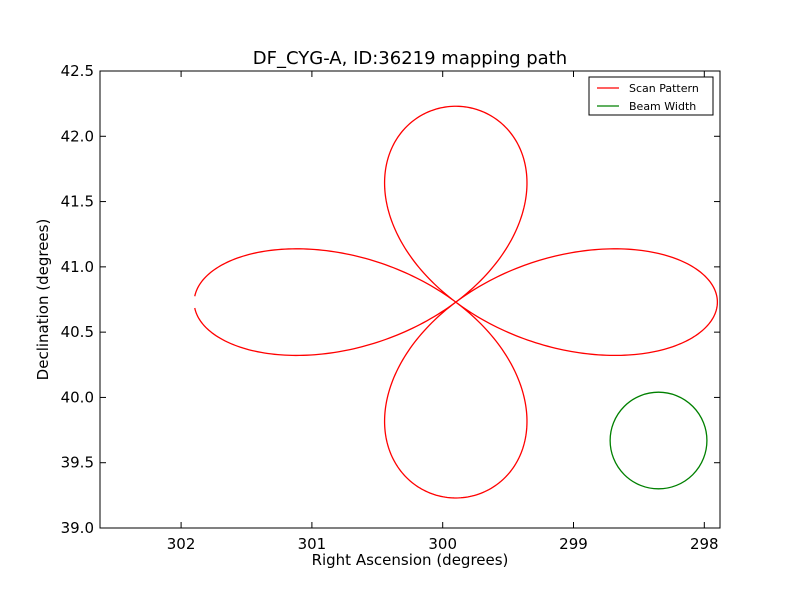 This screenshot has width=800, height=600. Describe the element at coordinates (410, 560) in the screenshot. I see `x-axis-label: Right Ascension (degrees)` at that location.